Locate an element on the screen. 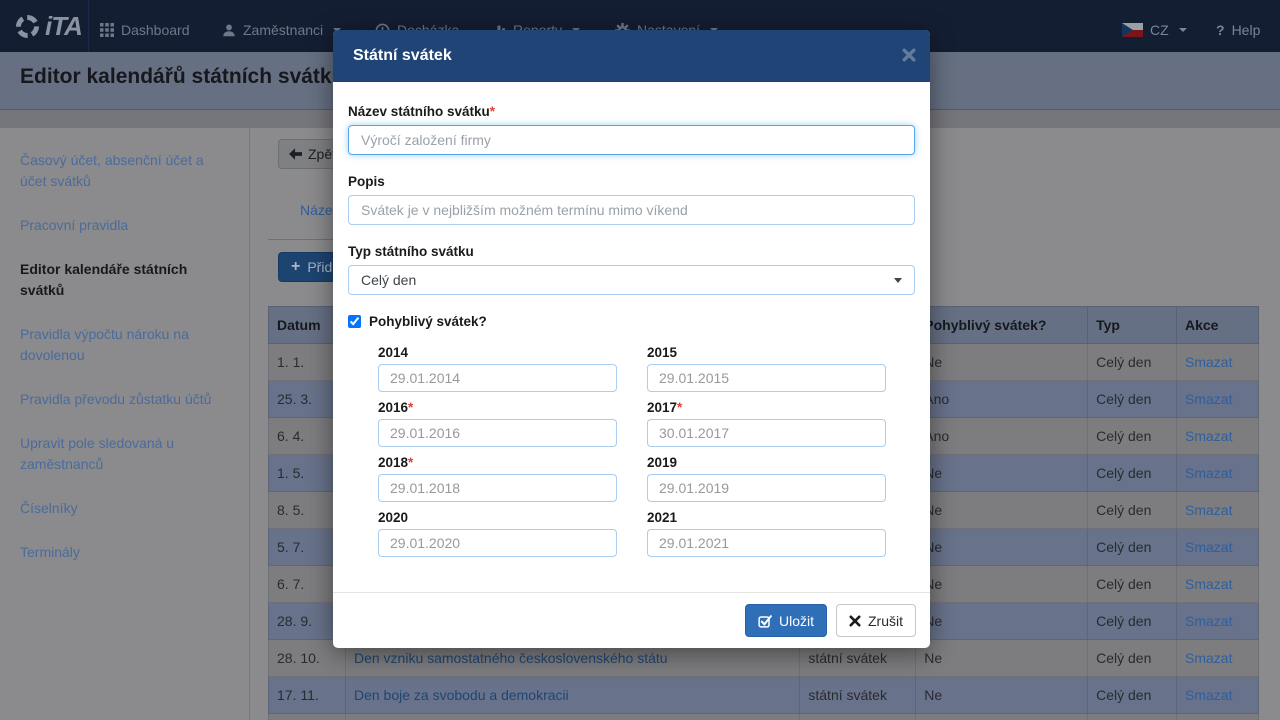 This screenshot has width=1280, height=720. year-field: 2014 is located at coordinates (497, 368).